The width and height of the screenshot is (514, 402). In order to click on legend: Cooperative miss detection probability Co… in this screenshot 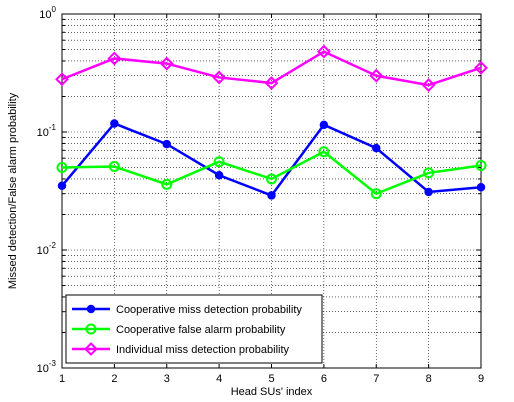, I will do `click(194, 329)`.